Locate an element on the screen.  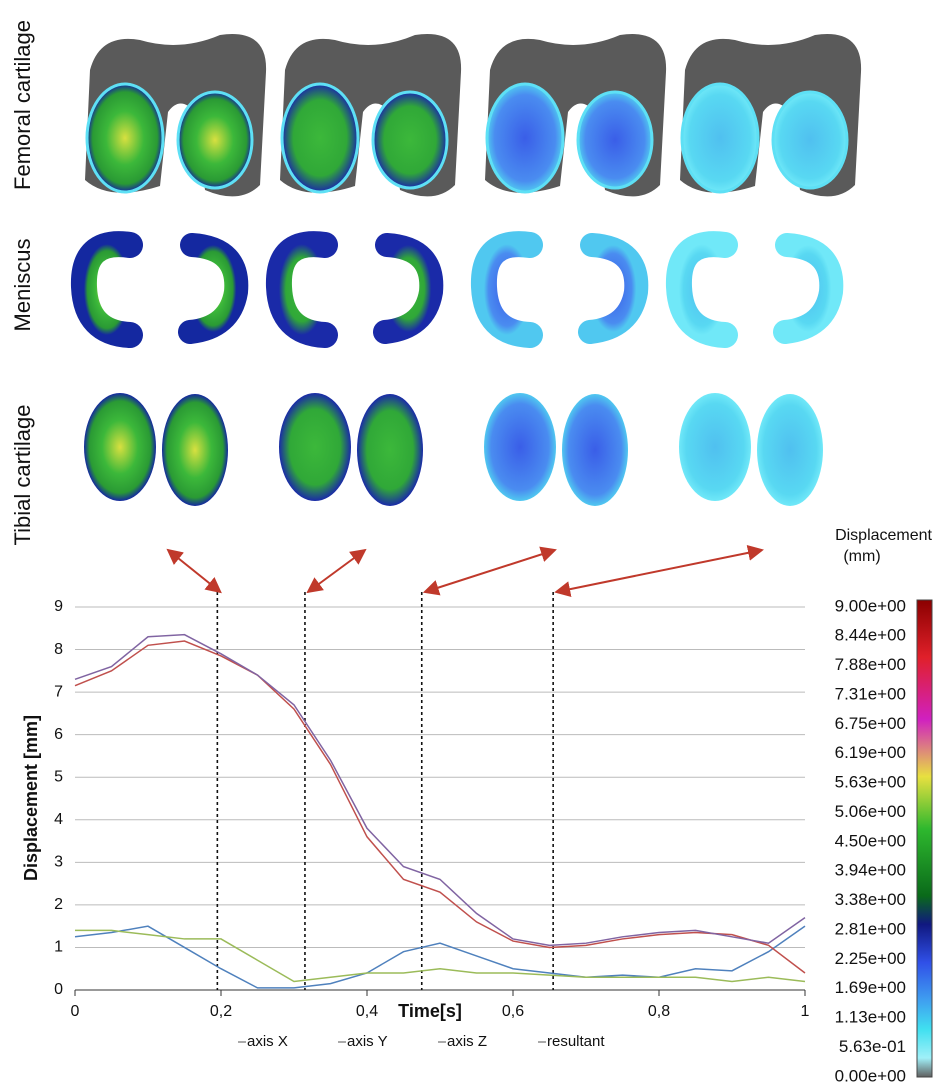
legend-label: axis Z is located at coordinates (467, 1041).